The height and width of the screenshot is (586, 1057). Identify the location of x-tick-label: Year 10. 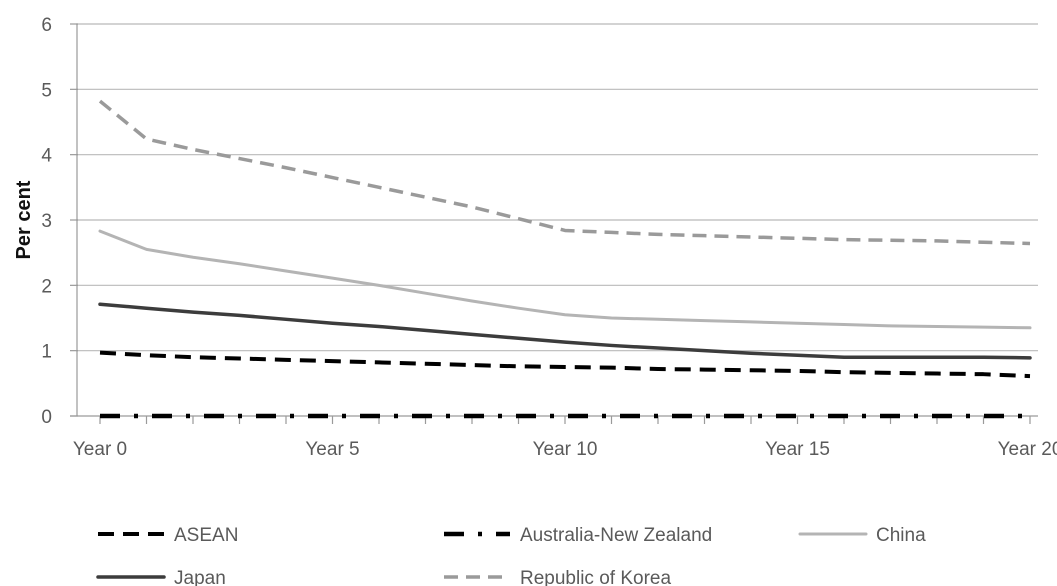
(565, 449).